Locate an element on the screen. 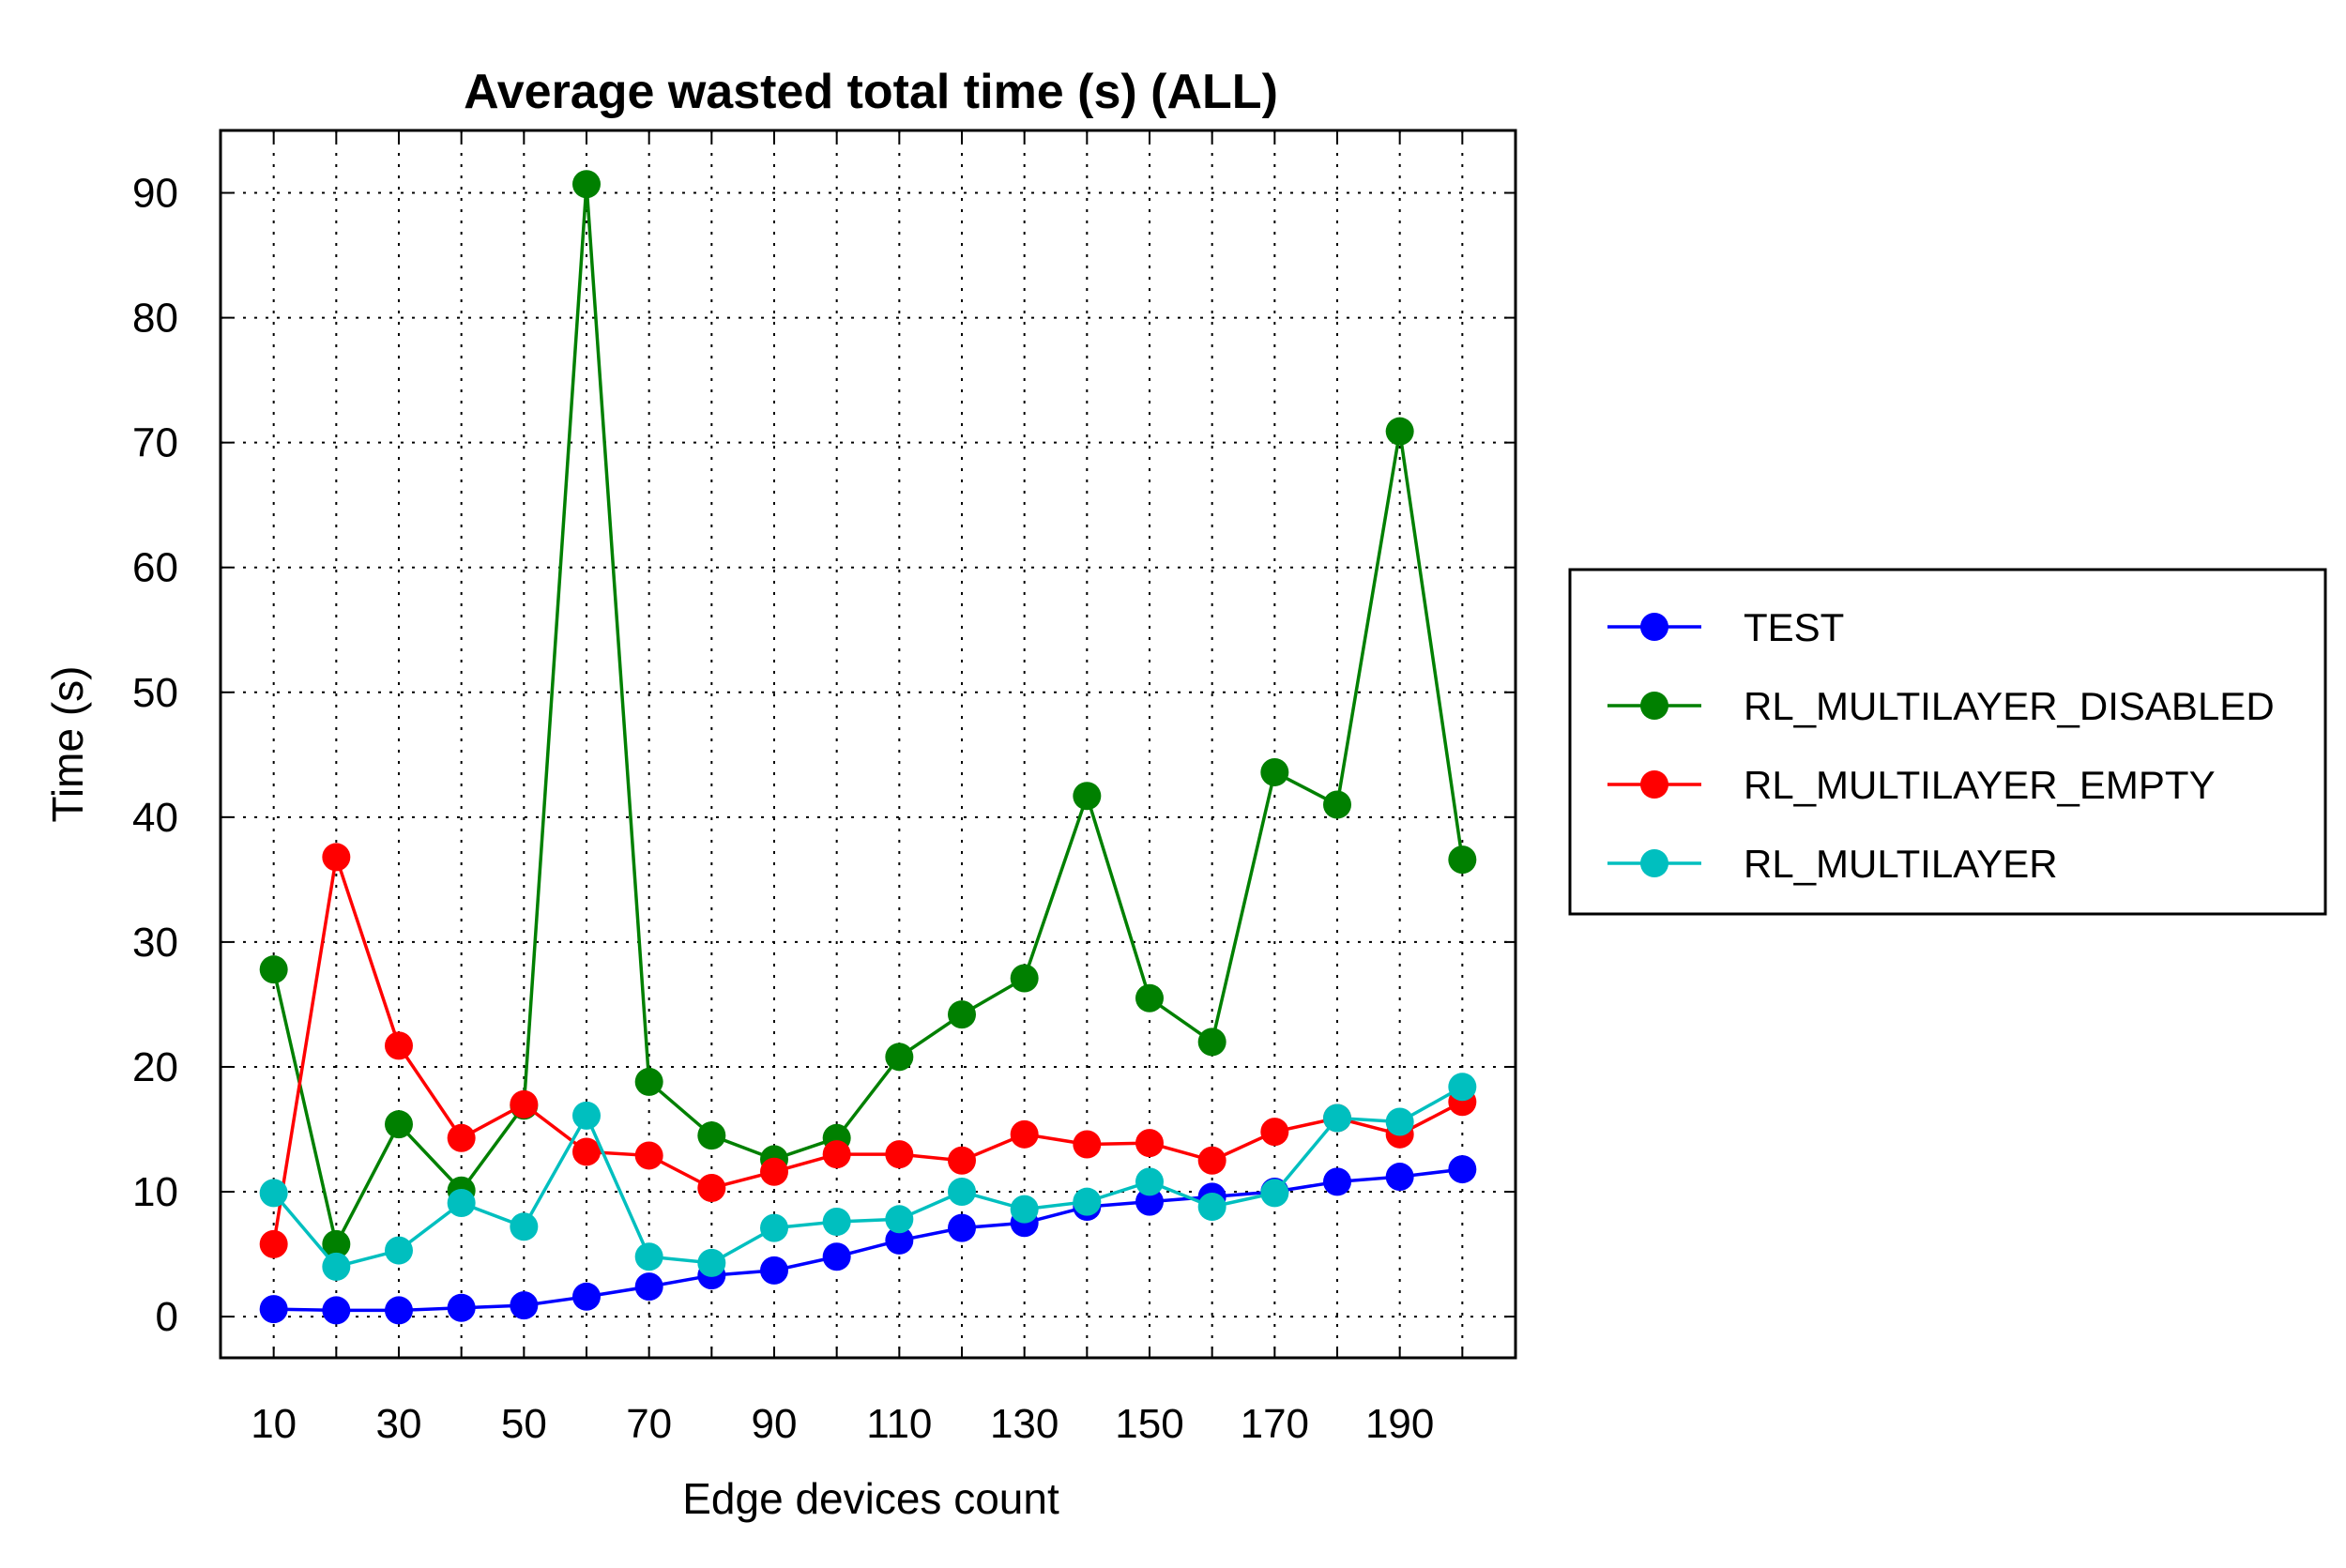 The width and height of the screenshot is (2346, 1568). x-tick-label: 150 is located at coordinates (1149, 1424).